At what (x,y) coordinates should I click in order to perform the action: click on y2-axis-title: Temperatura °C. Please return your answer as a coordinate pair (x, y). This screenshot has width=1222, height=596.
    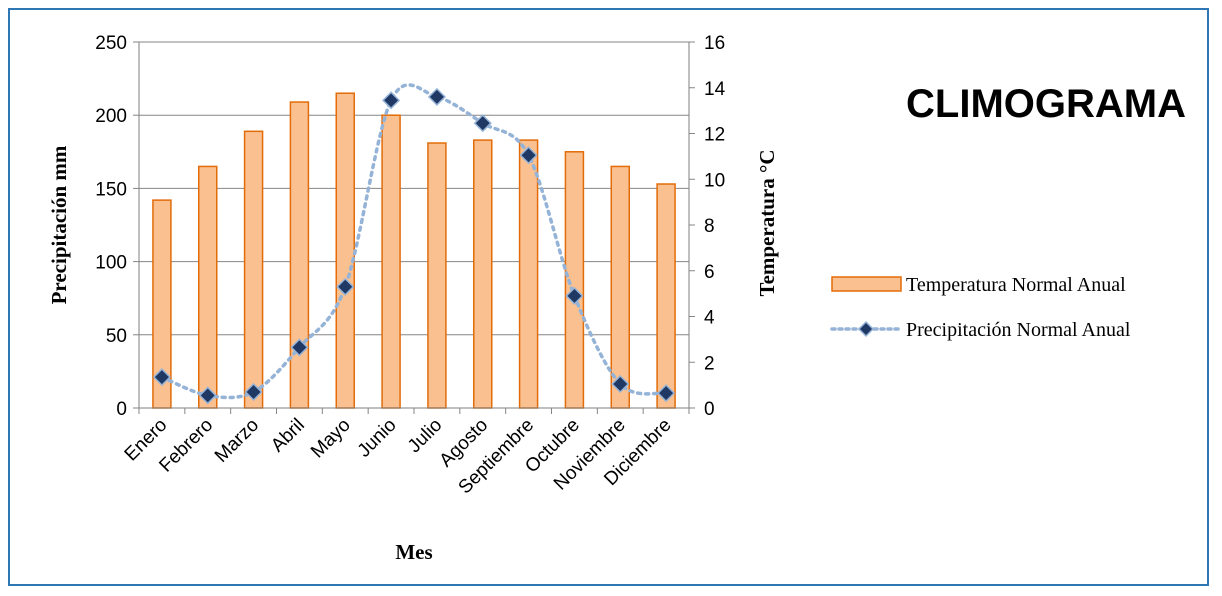
    Looking at the image, I should click on (767, 222).